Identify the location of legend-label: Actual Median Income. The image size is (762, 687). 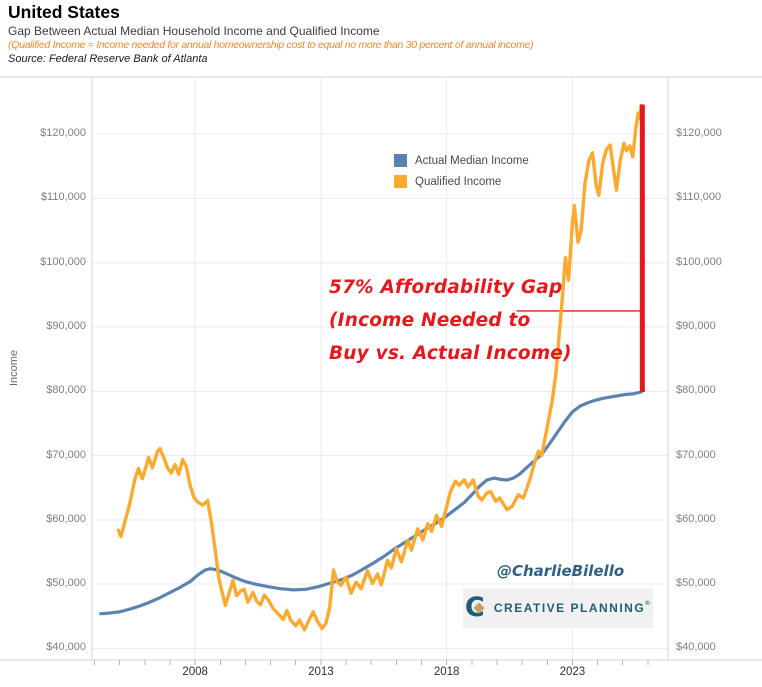
(472, 160).